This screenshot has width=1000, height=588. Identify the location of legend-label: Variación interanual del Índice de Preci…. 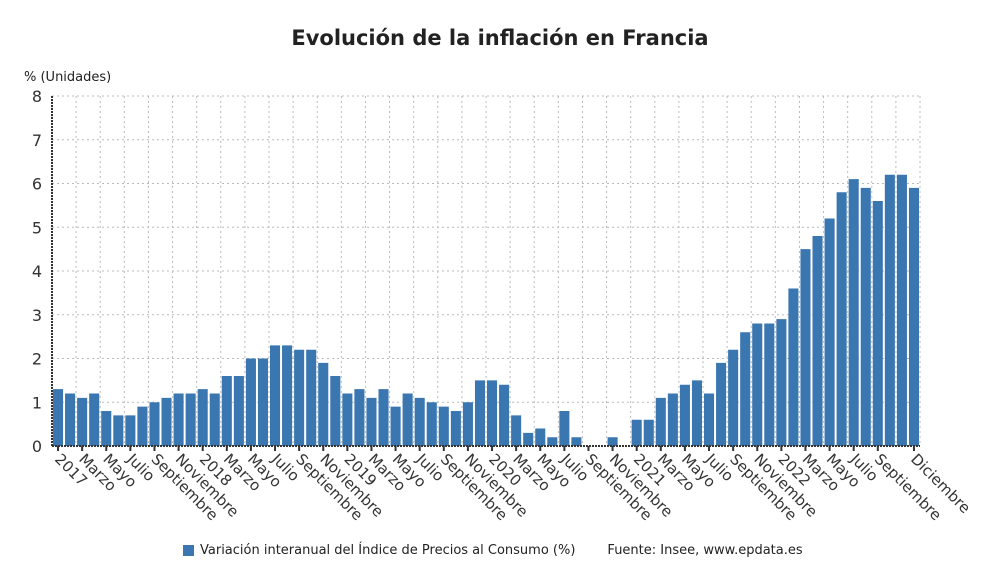
(388, 550).